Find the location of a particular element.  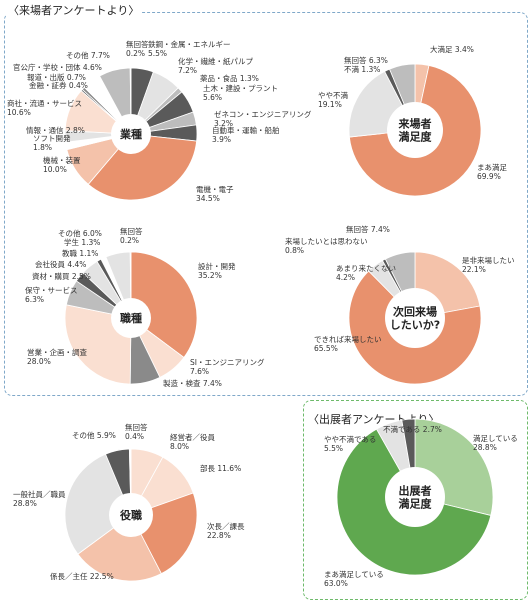

revisit-center-label: したいか? is located at coordinates (415, 325).